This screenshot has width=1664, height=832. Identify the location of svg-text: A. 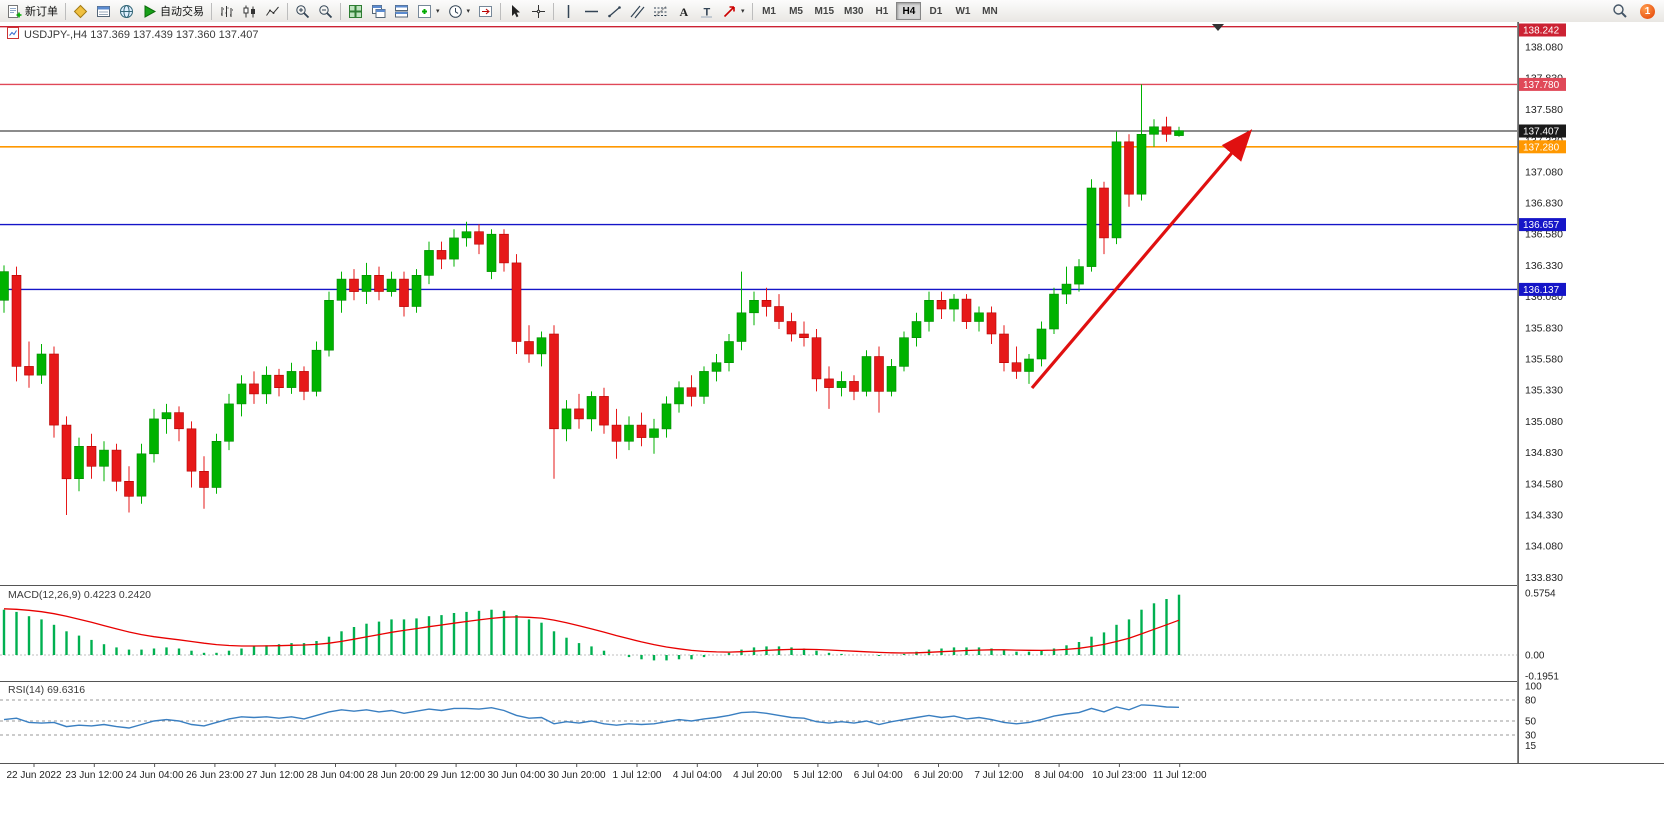
(684, 12).